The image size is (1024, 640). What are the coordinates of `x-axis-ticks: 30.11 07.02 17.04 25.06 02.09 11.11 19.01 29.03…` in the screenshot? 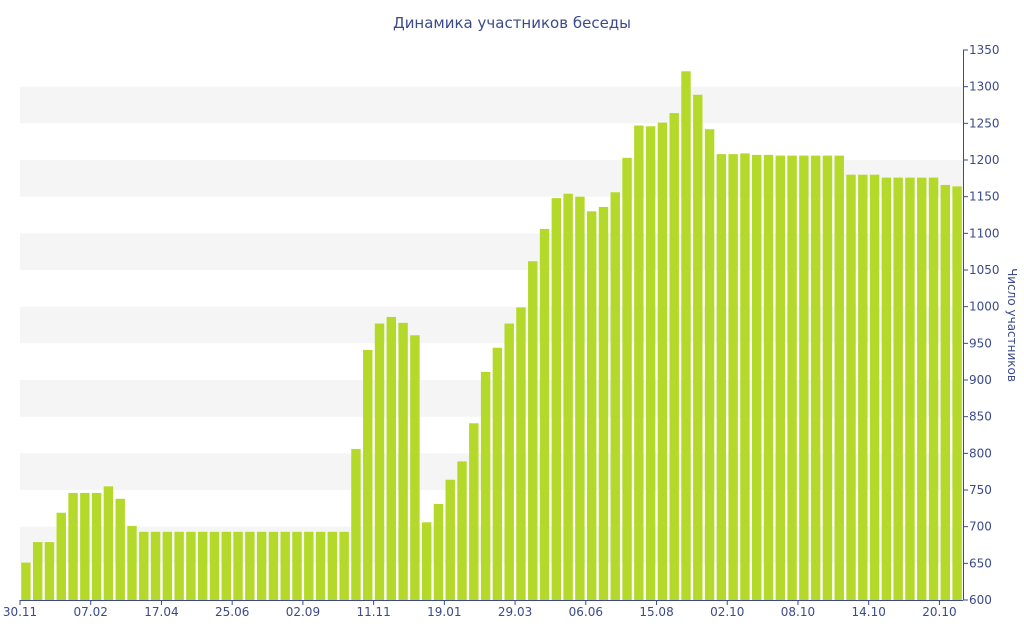 It's located at (480, 609).